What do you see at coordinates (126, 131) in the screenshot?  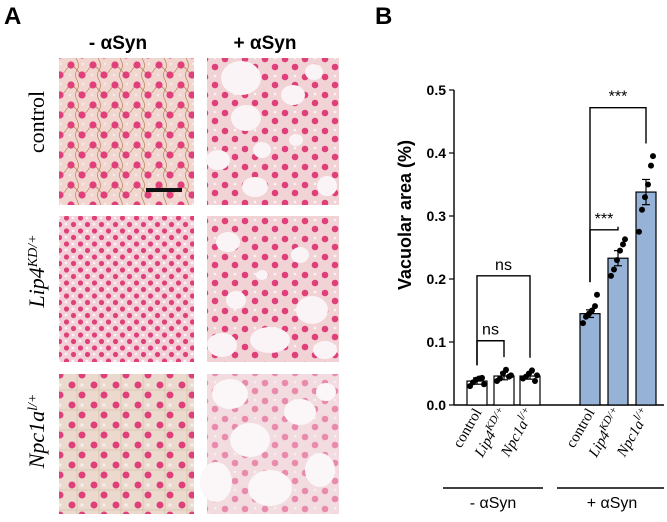 I see `micrograph-control-minus` at bounding box center [126, 131].